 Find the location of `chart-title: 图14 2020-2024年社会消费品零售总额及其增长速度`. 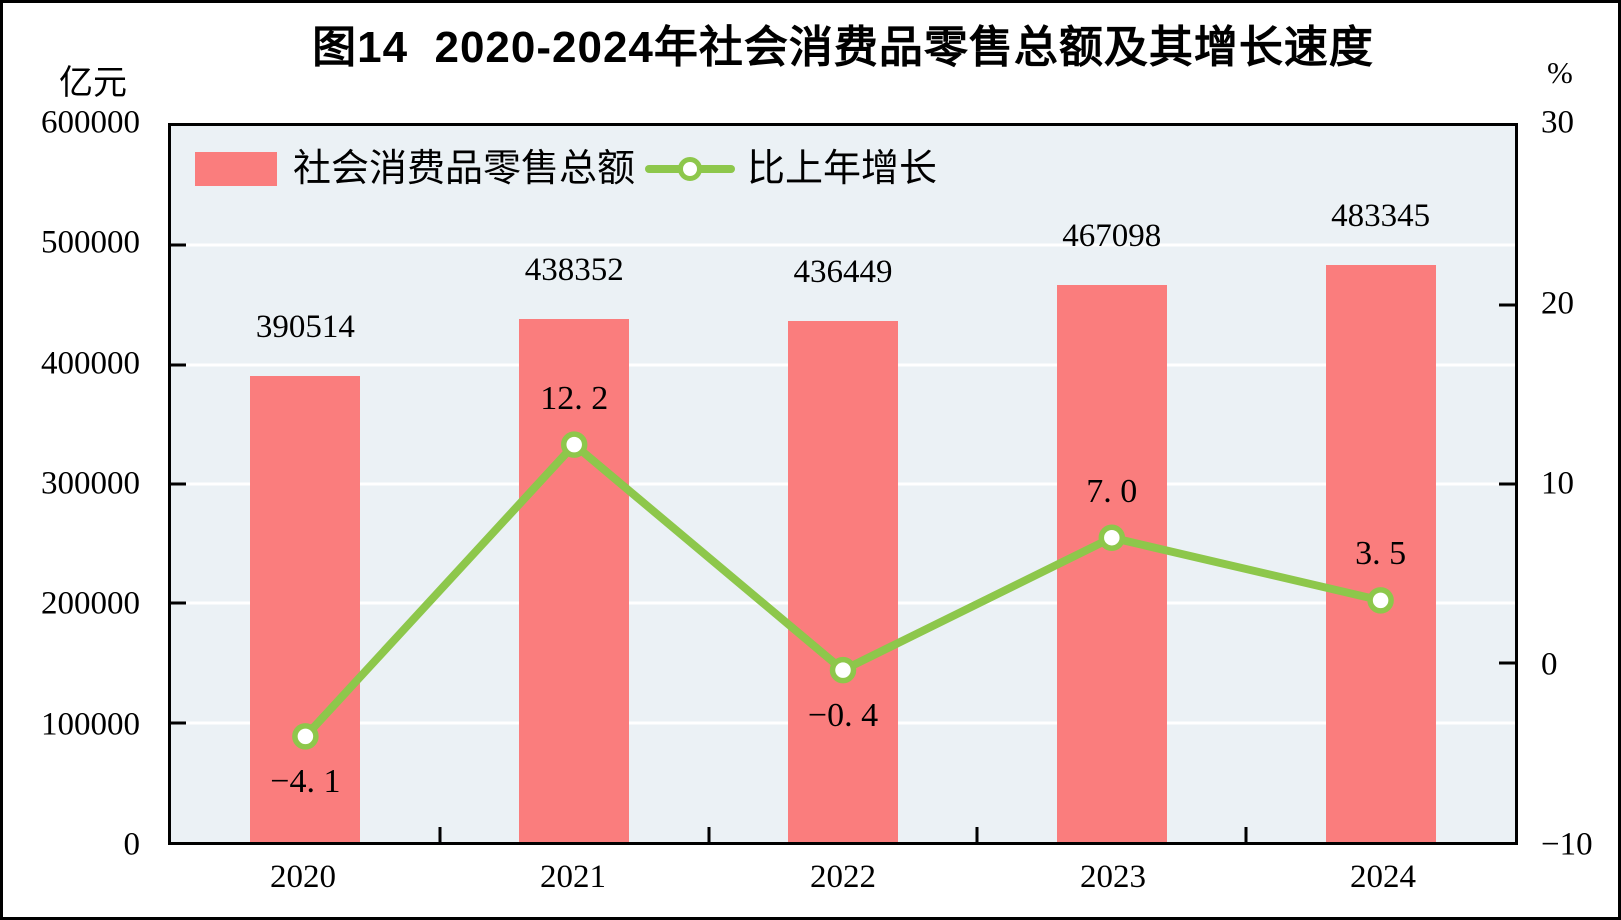

chart-title: 图14 2020-2024年社会消费品零售总额及其增长速度 is located at coordinates (843, 47).